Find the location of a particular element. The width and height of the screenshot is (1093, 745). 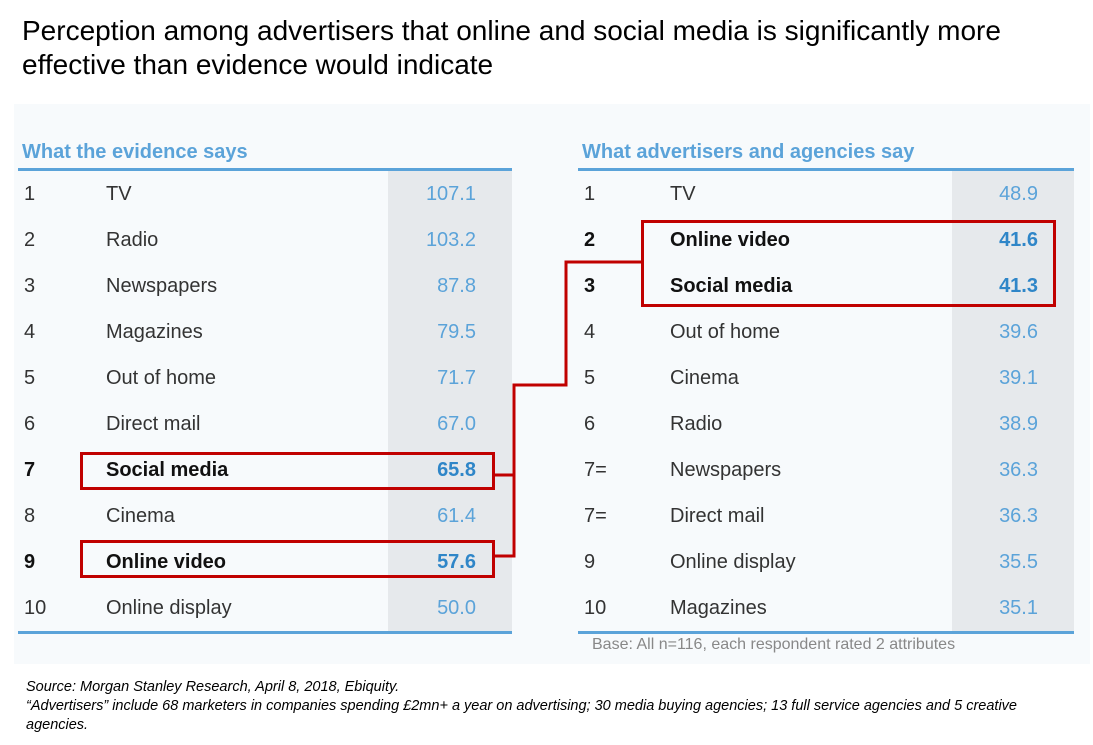

advertisers-row-rank: 2 is located at coordinates (590, 240).